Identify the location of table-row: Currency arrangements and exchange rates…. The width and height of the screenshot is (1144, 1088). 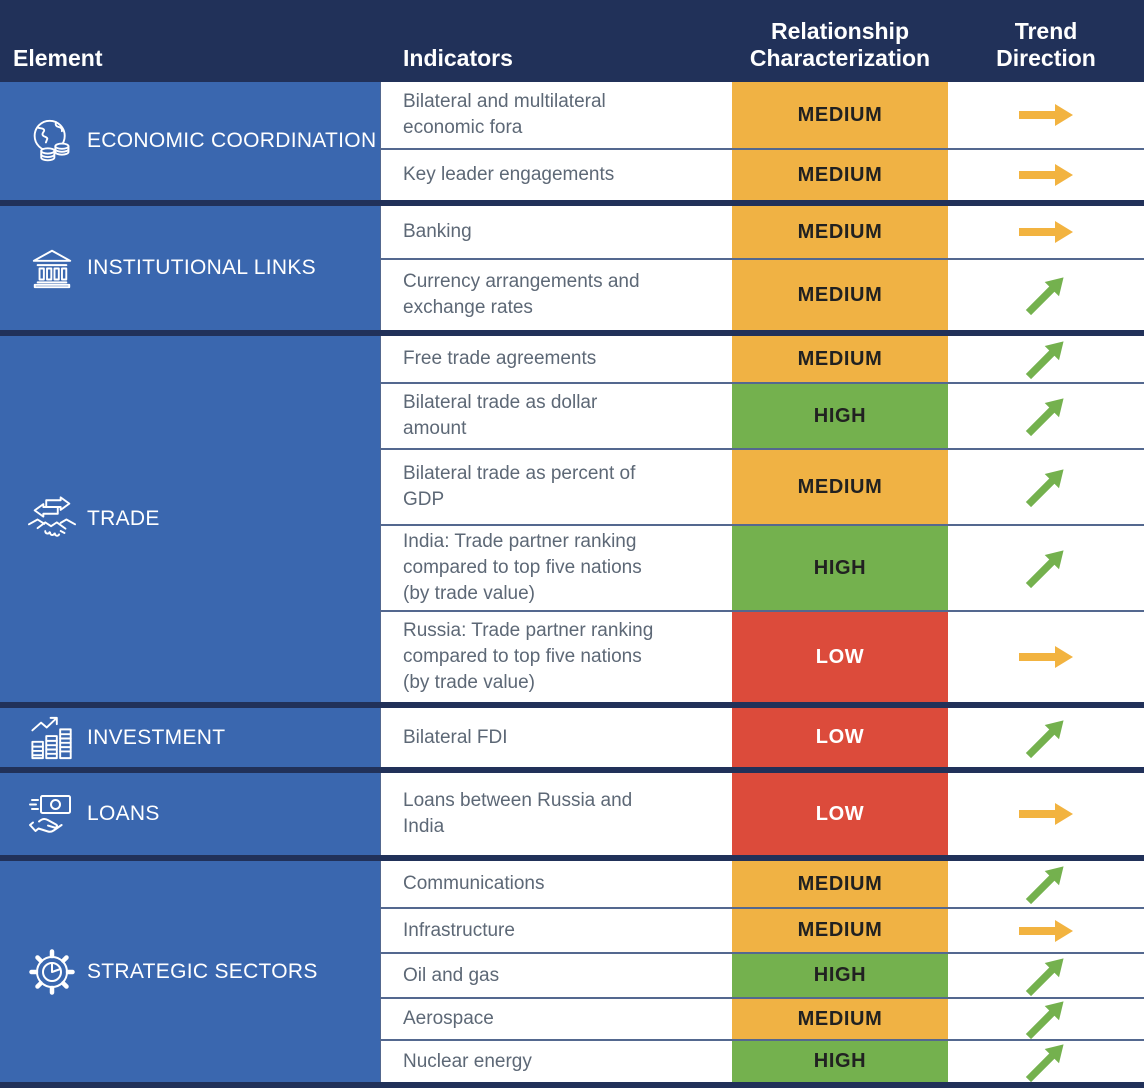
(762, 294).